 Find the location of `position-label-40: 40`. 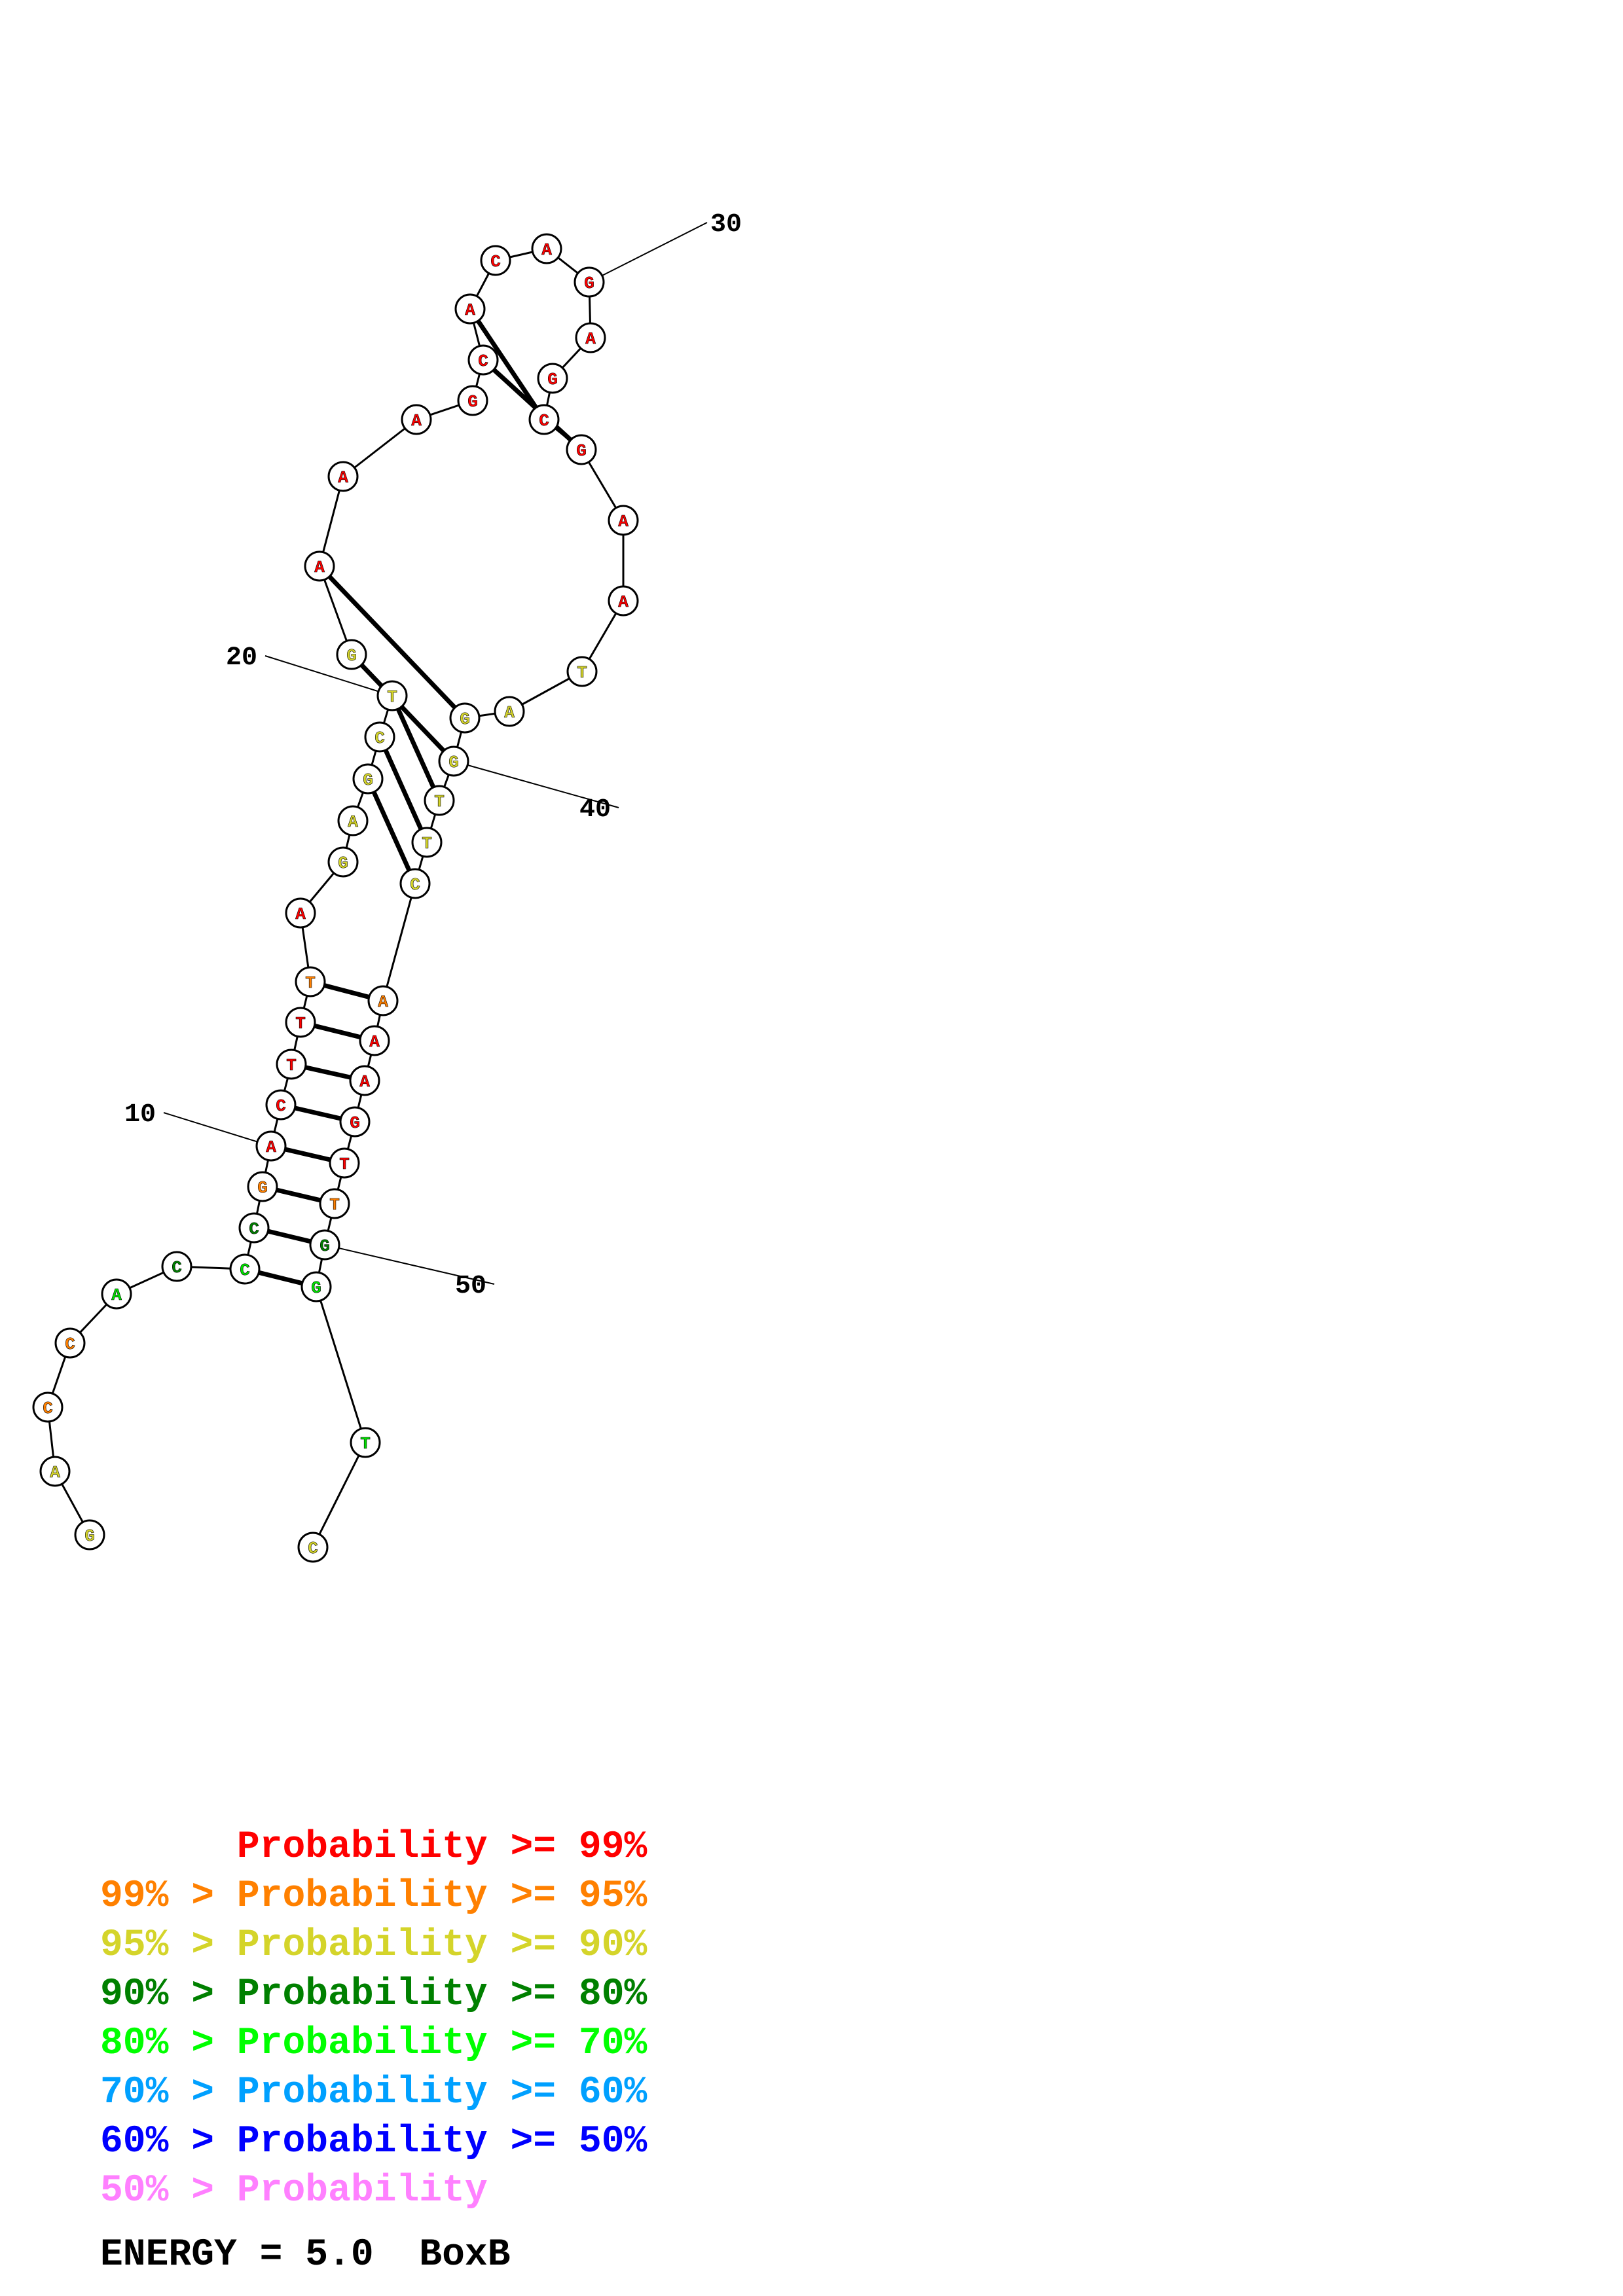

position-label-40: 40 is located at coordinates (595, 810).